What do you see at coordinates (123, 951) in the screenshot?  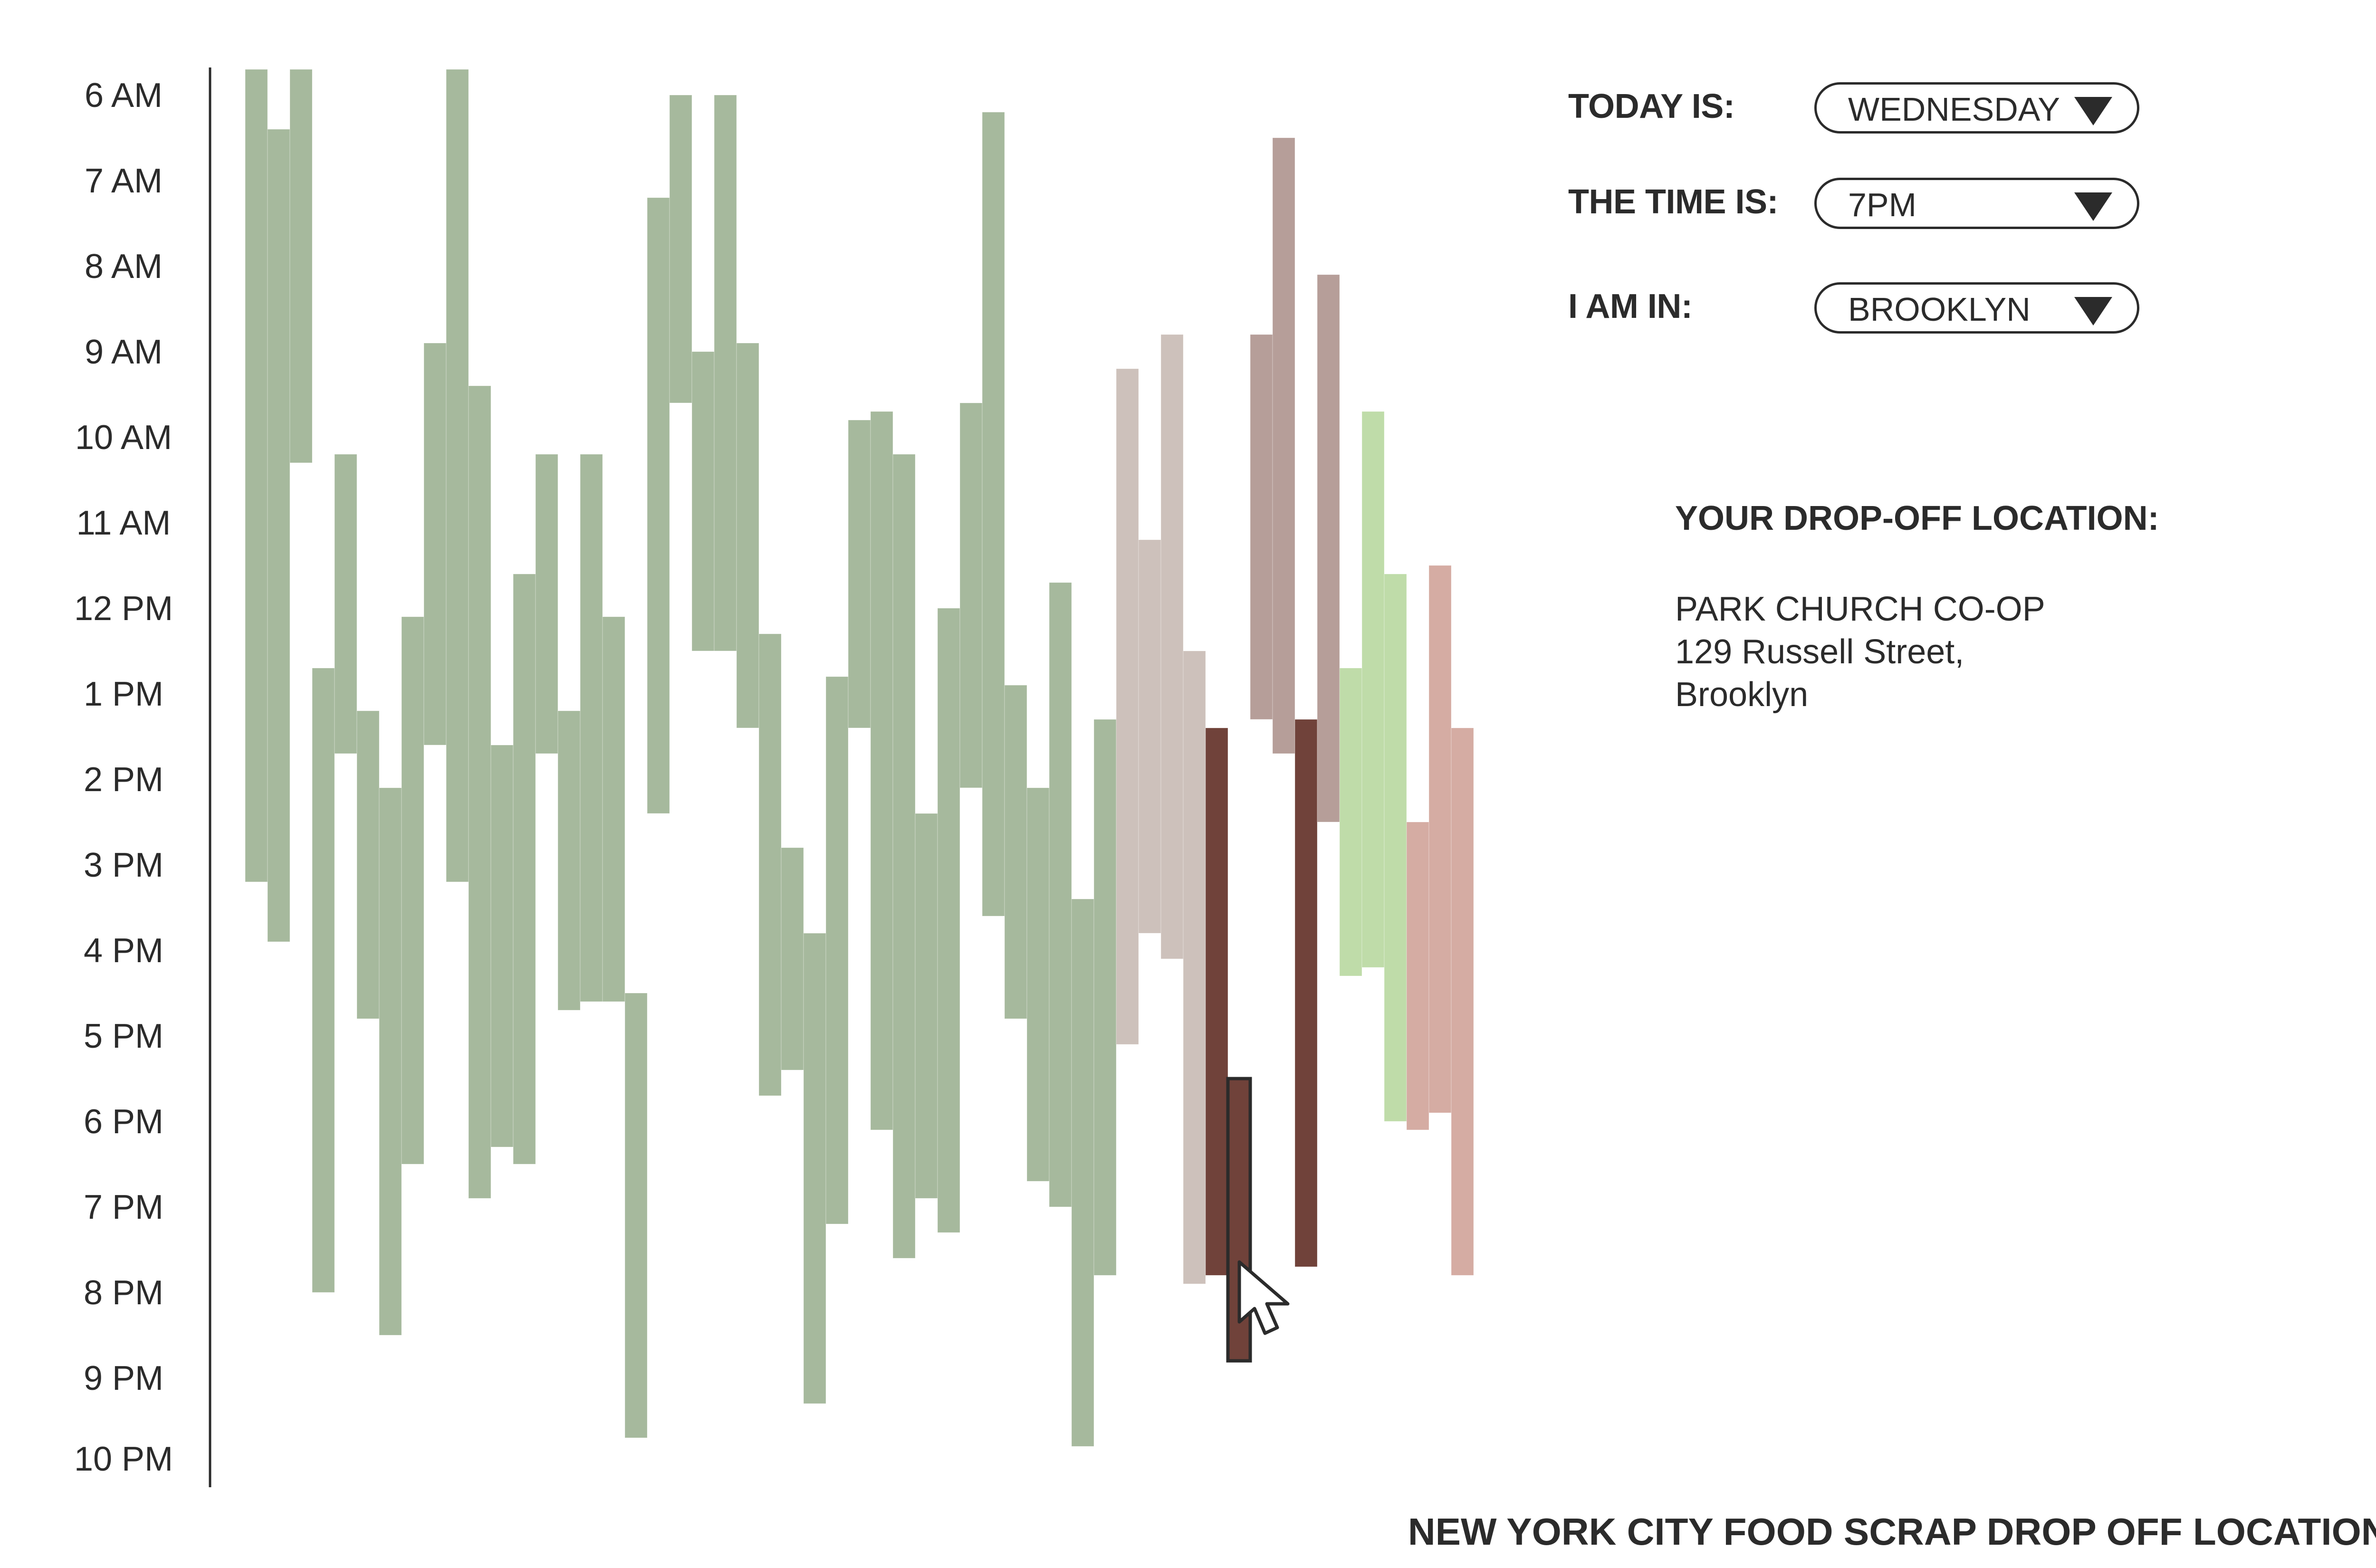 I see `y-tick-label: 4 PM` at bounding box center [123, 951].